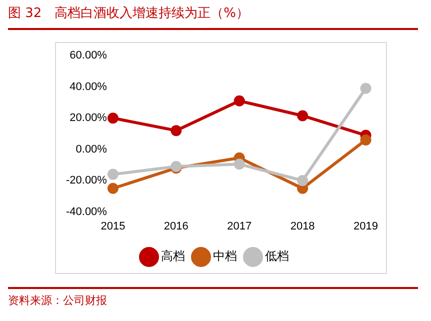 The image size is (431, 321). What do you see at coordinates (87, 180) in the screenshot?
I see `y-tick-label: -20.00%` at bounding box center [87, 180].